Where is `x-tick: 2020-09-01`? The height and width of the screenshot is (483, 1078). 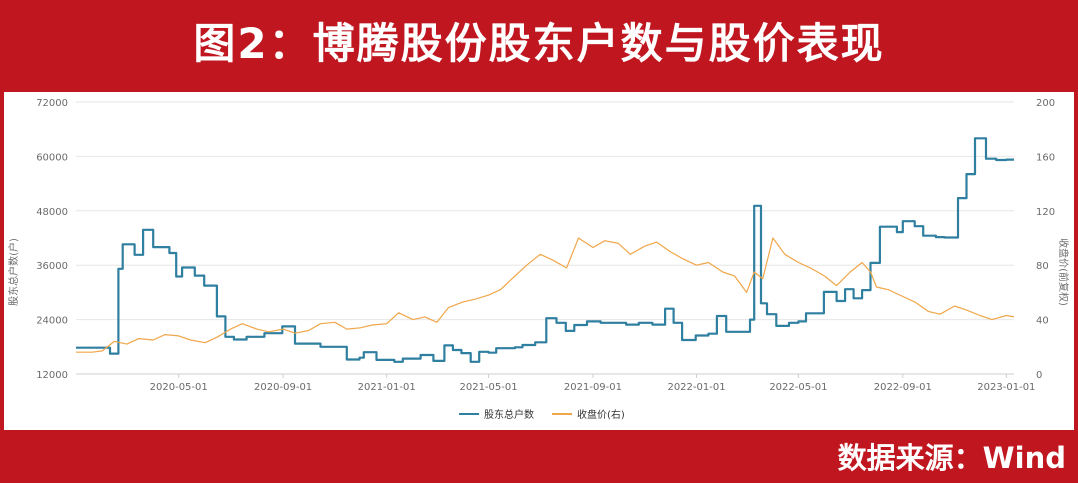
x-tick: 2020-09-01 is located at coordinates (283, 387).